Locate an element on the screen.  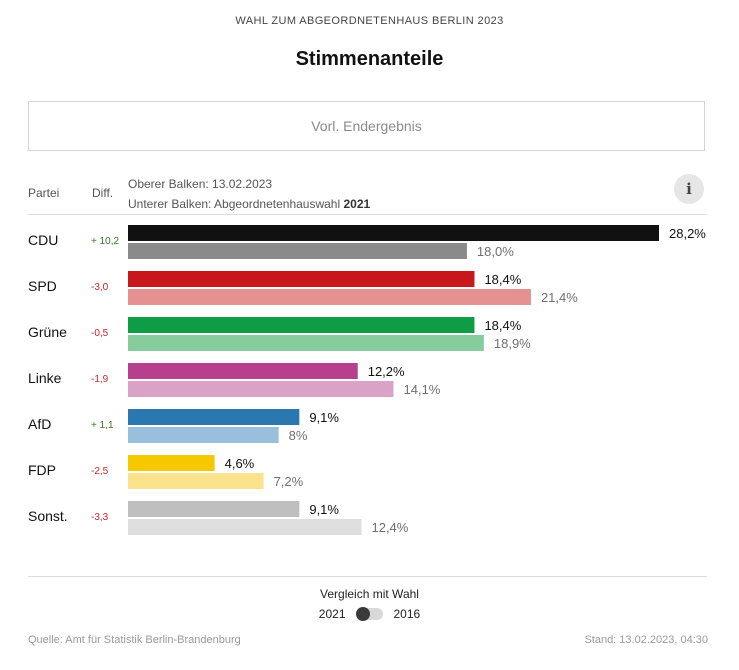
bar-current-grüne is located at coordinates (301, 325).